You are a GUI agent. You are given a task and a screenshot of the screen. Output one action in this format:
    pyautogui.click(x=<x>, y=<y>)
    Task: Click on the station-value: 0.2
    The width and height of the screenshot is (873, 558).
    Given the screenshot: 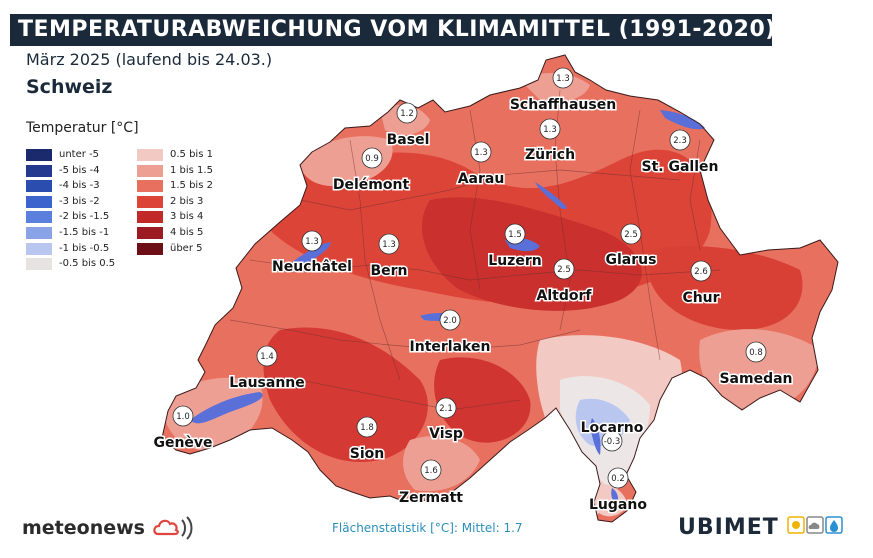 What is the action you would take?
    pyautogui.click(x=618, y=479)
    